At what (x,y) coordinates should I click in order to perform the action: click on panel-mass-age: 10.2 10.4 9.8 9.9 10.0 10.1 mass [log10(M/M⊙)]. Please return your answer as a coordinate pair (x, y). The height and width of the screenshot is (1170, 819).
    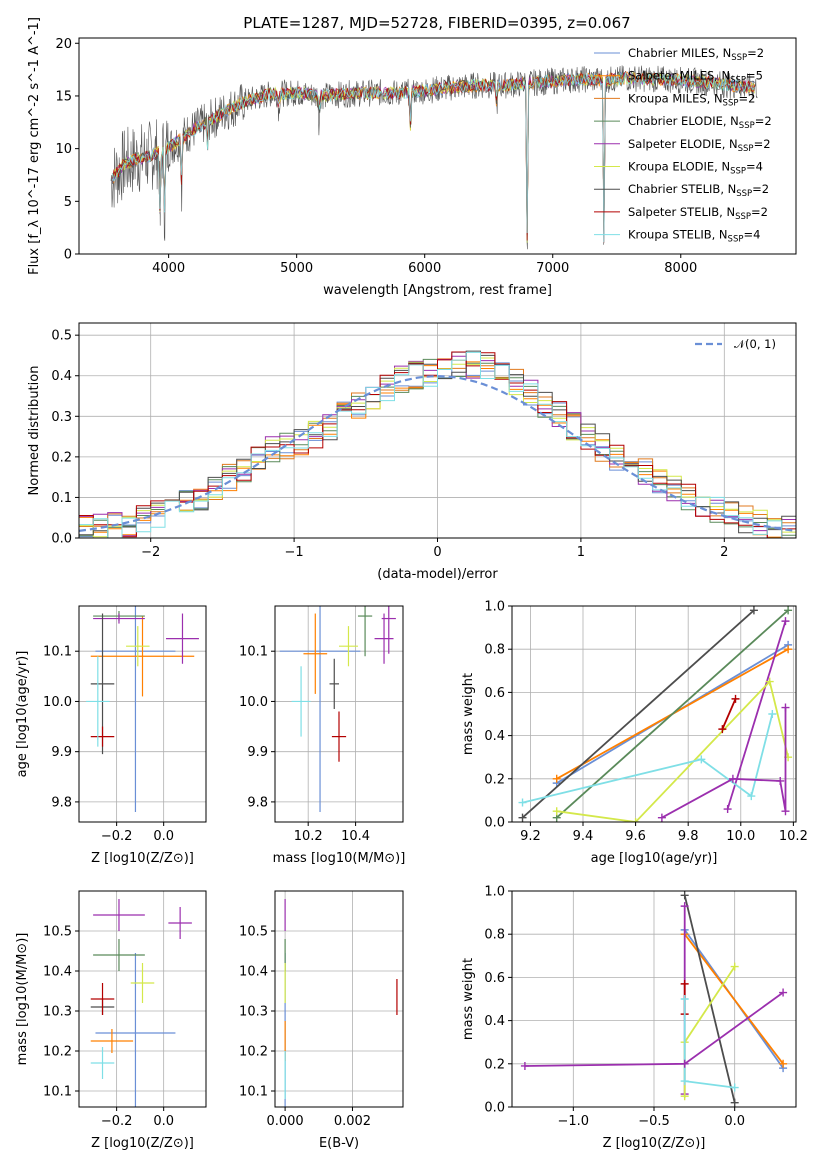
    Looking at the image, I should click on (322, 735).